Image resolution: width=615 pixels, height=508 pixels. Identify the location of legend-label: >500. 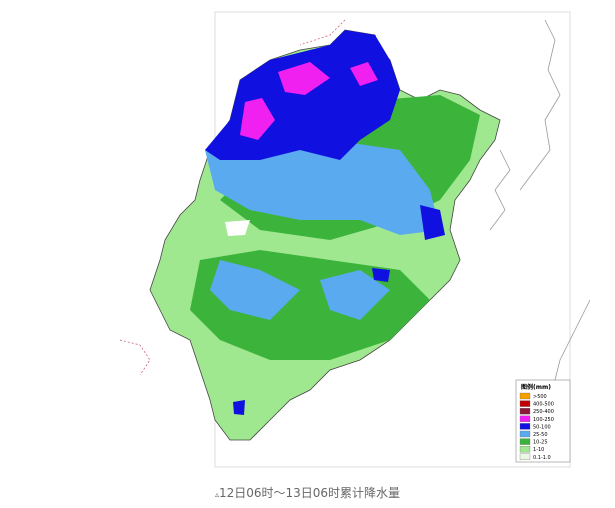
(540, 397).